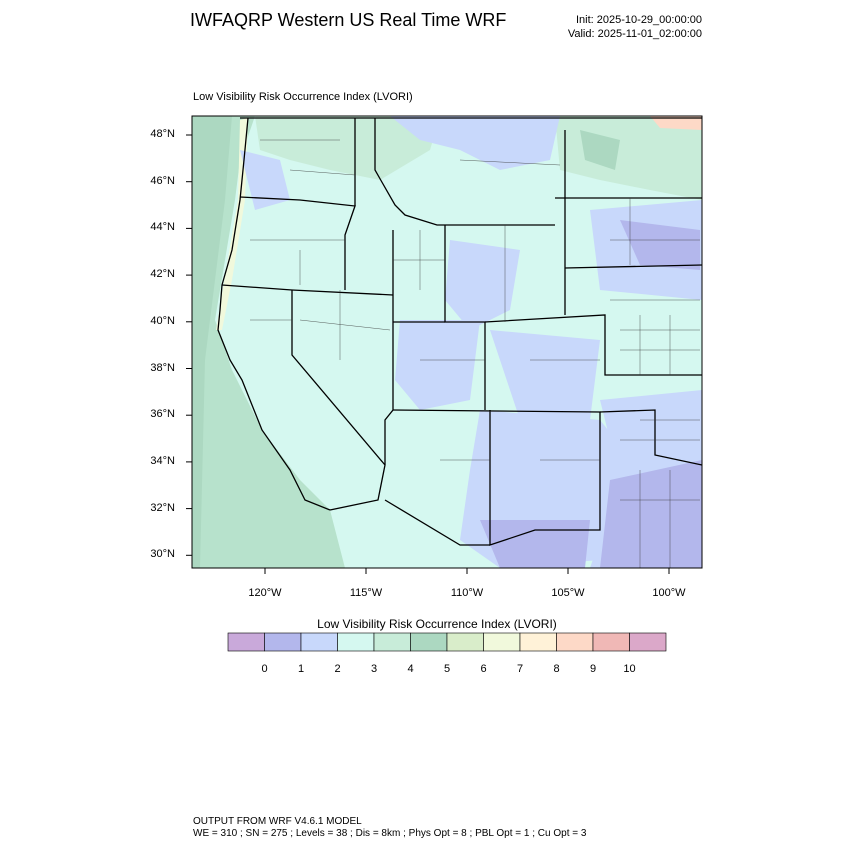 The width and height of the screenshot is (850, 850). Describe the element at coordinates (162, 274) in the screenshot. I see `lat-label: 42°N` at that location.